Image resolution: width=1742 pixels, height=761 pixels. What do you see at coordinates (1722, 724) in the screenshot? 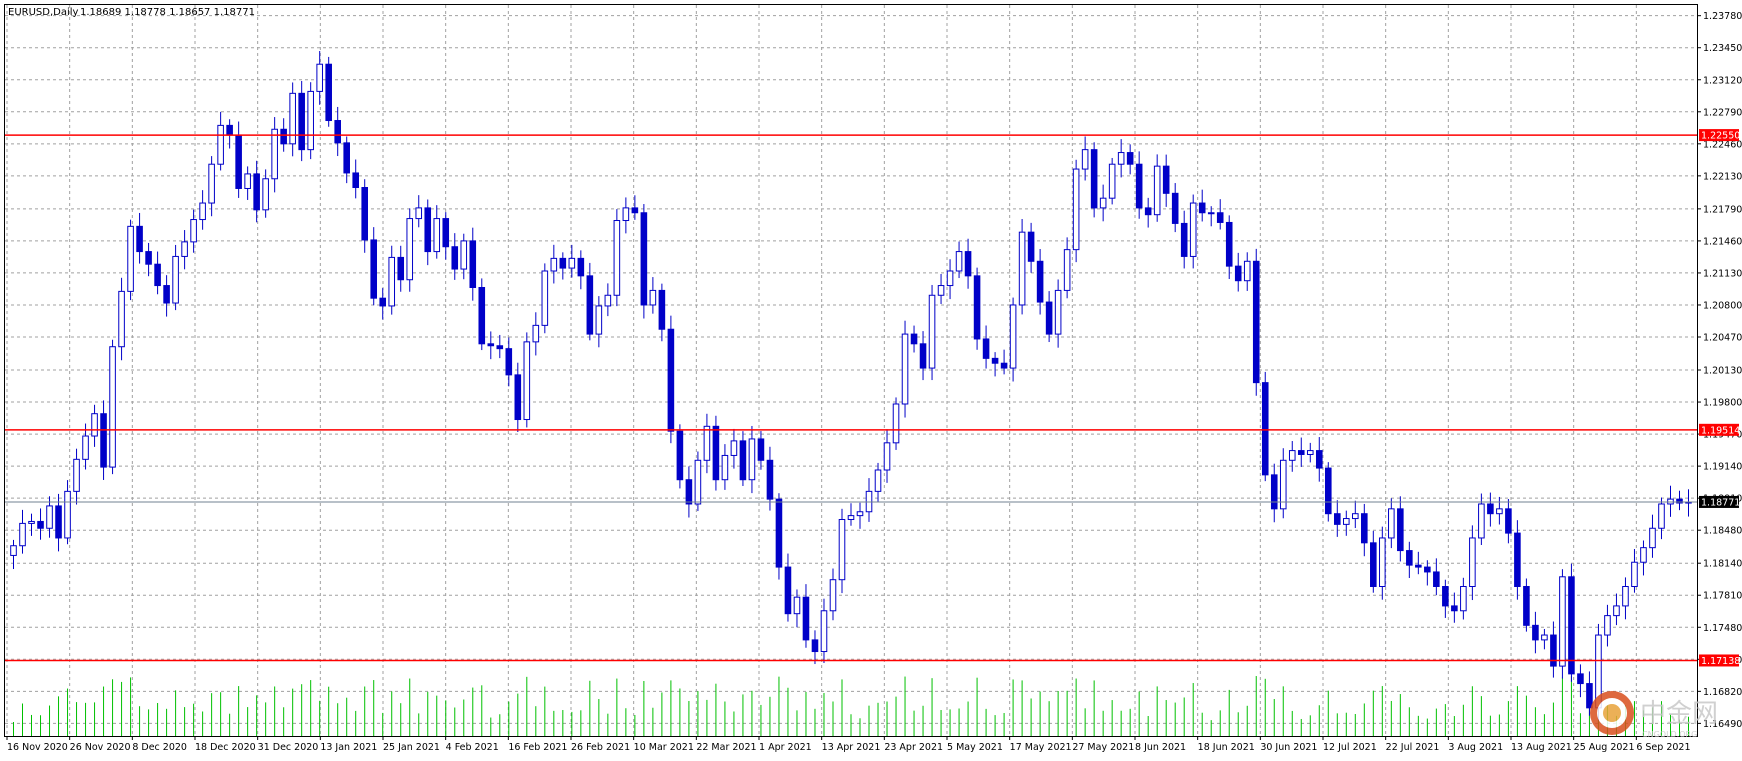
I see `price-tick-label: 1.16490` at bounding box center [1722, 724].